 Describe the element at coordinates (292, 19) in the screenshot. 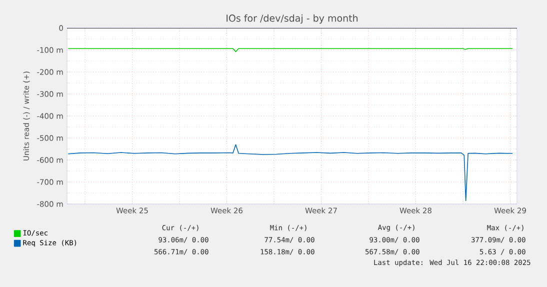

I see `chart-title: IOs for /dev/sdaj - by month` at that location.